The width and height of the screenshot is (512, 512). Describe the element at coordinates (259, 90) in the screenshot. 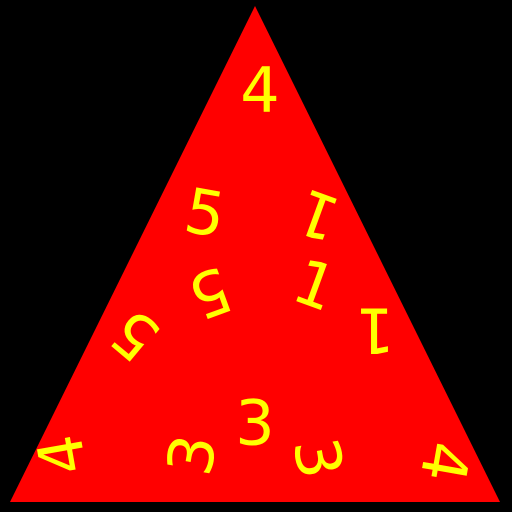

I see `digit-apex-four: 4` at that location.